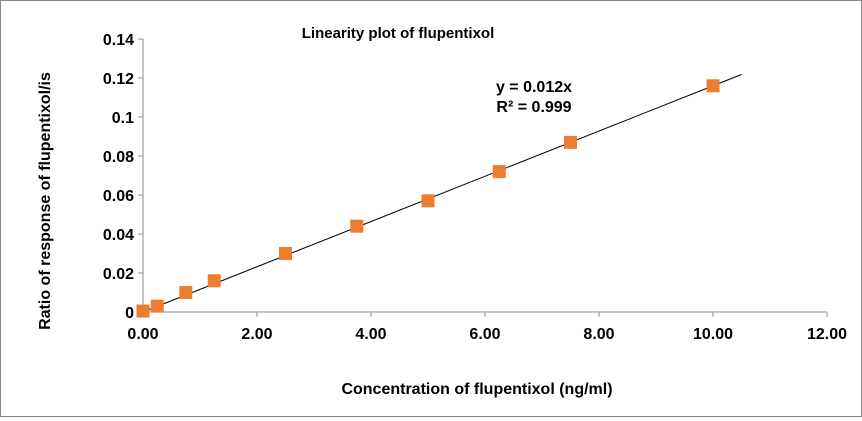 Image resolution: width=862 pixels, height=421 pixels. Describe the element at coordinates (398, 33) in the screenshot. I see `chart-title: Linearity plot of flupentixol` at that location.